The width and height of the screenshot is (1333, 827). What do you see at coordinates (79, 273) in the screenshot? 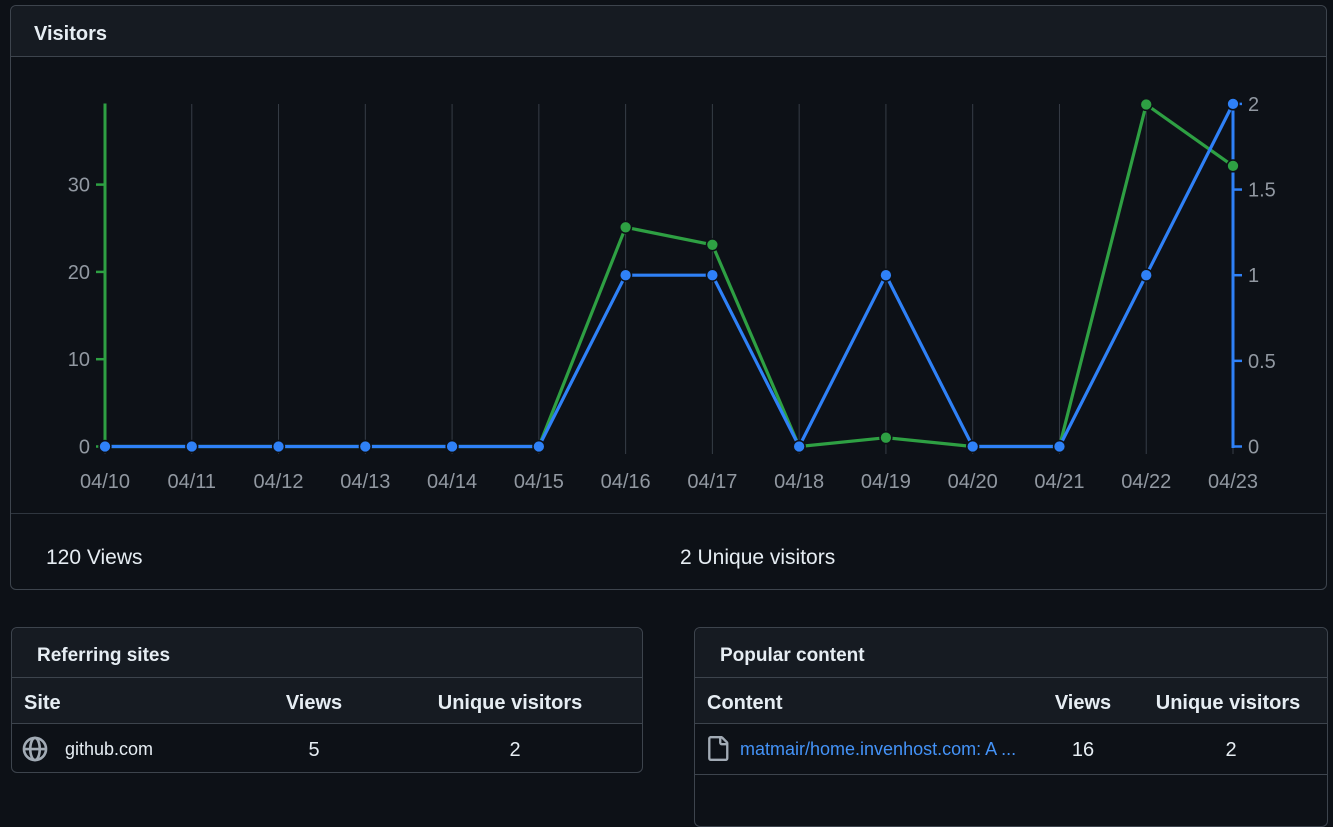
I see `svg-text: 20` at bounding box center [79, 273].